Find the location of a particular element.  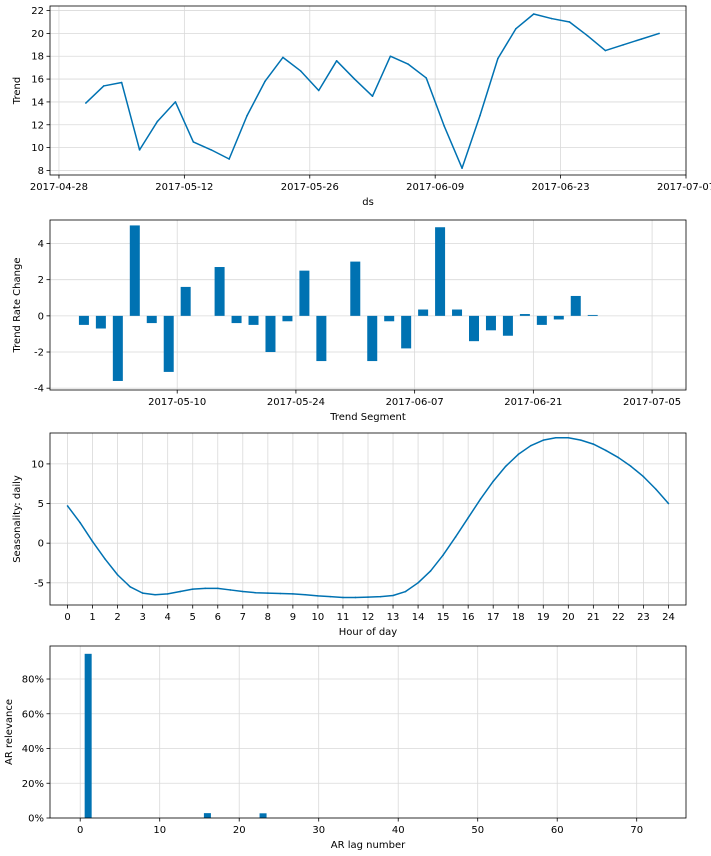

y-tick-label: 80% is located at coordinates (33, 680).